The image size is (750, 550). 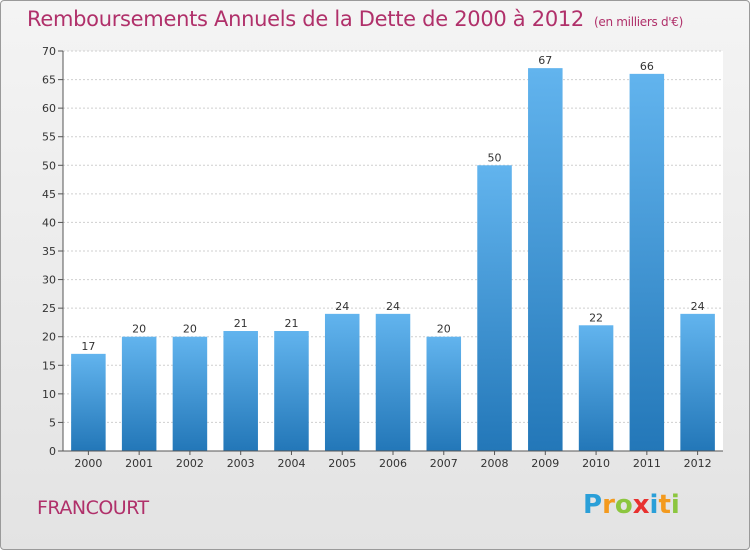 I want to click on x-tick-label: 2000, so click(x=88, y=463).